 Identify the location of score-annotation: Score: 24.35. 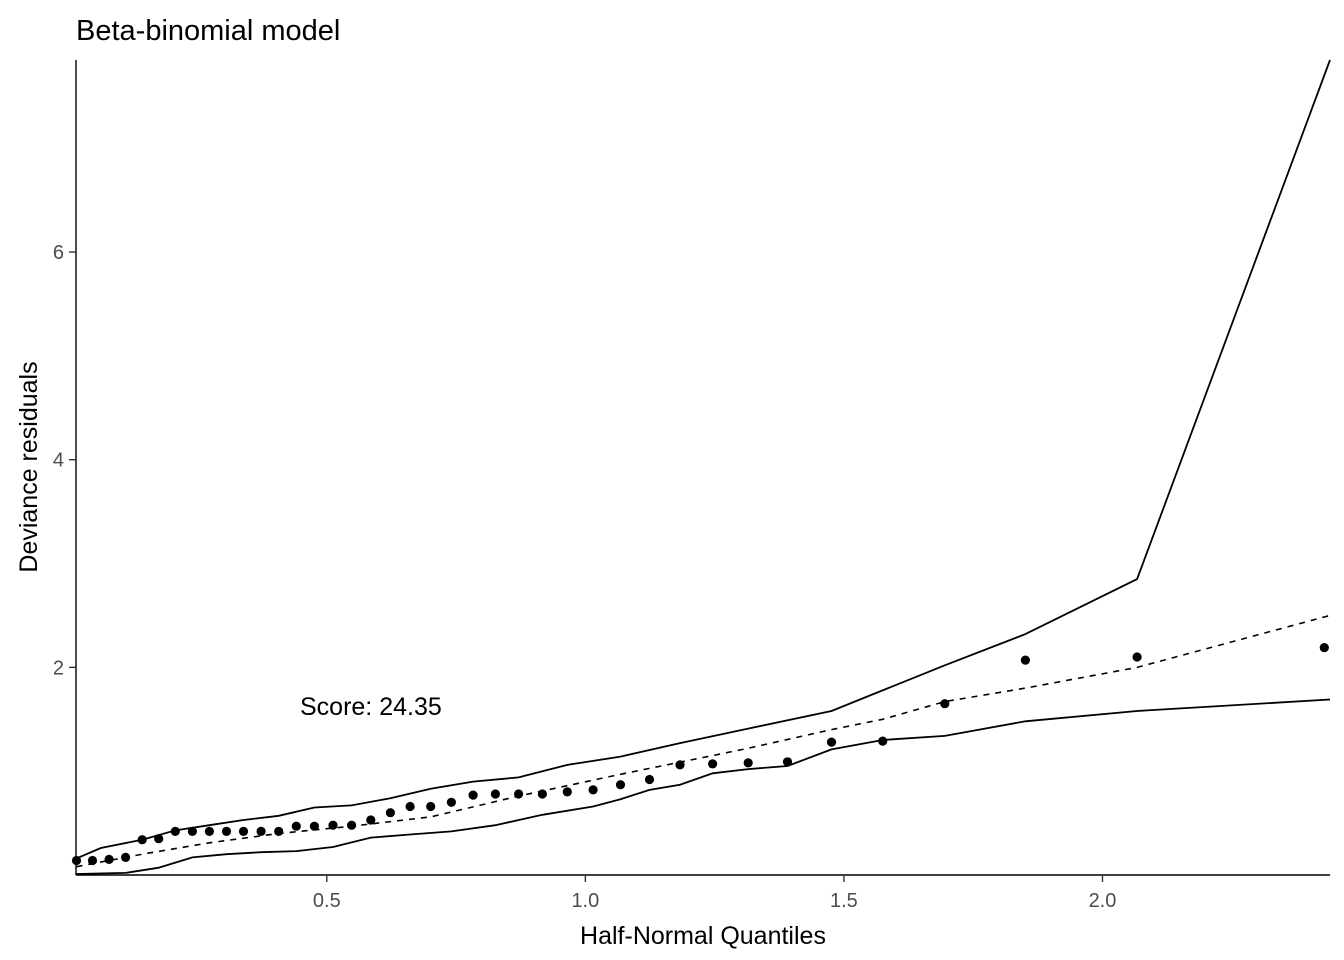
(371, 707).